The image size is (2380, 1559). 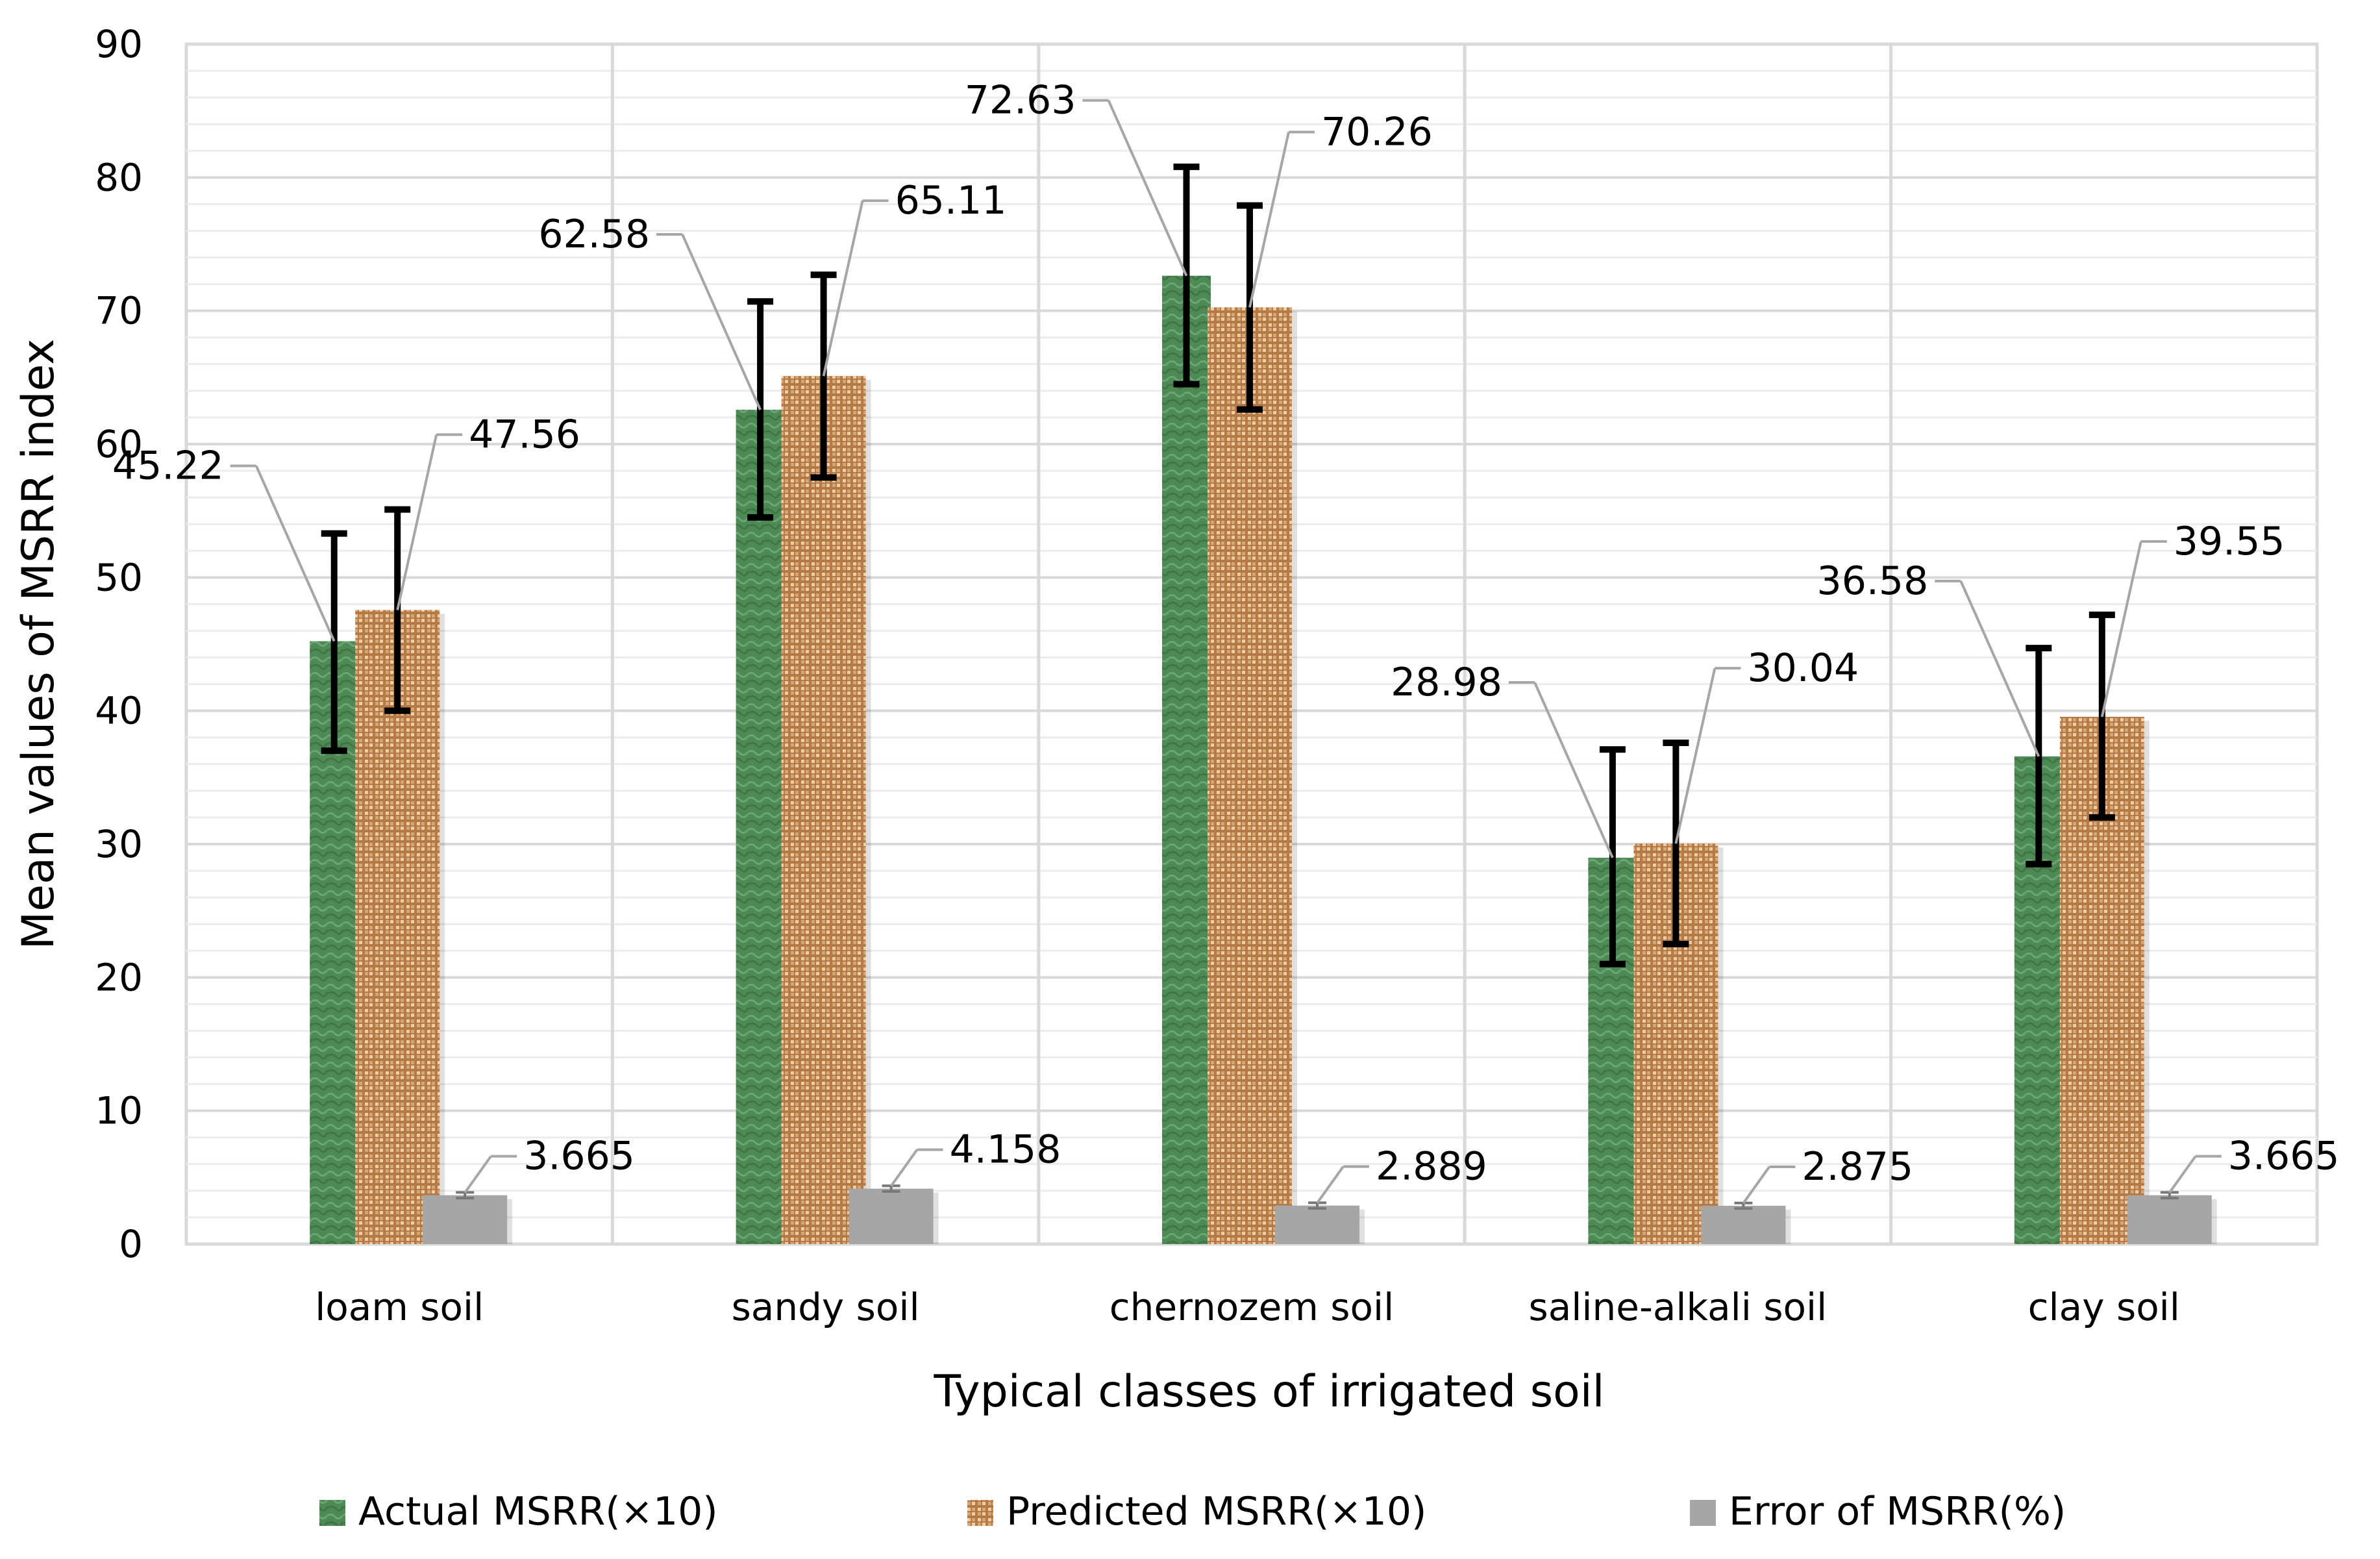 What do you see at coordinates (1857, 1167) in the screenshot?
I see `data-label: 2.875` at bounding box center [1857, 1167].